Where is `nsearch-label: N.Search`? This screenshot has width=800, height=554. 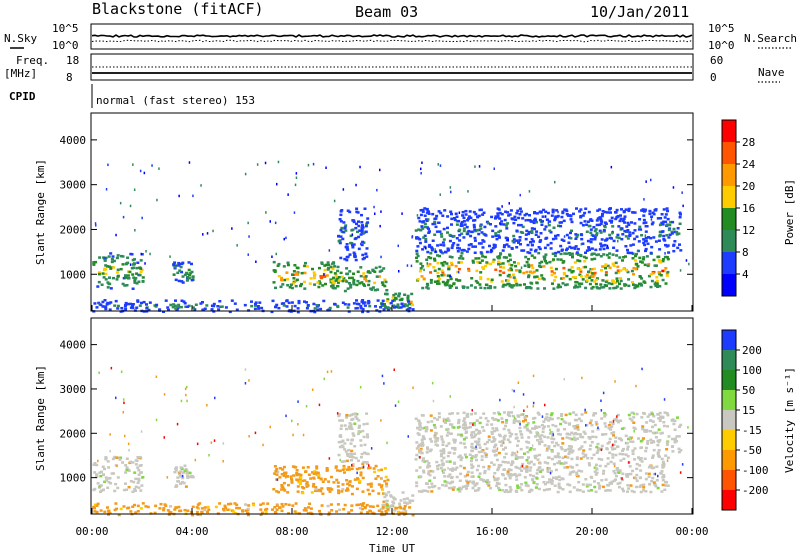
nsearch-label: N.Search is located at coordinates (770, 38).